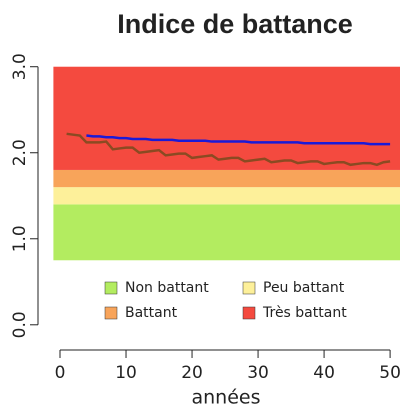 The image size is (407, 408). I want to click on x-tick-label: 40, so click(324, 373).